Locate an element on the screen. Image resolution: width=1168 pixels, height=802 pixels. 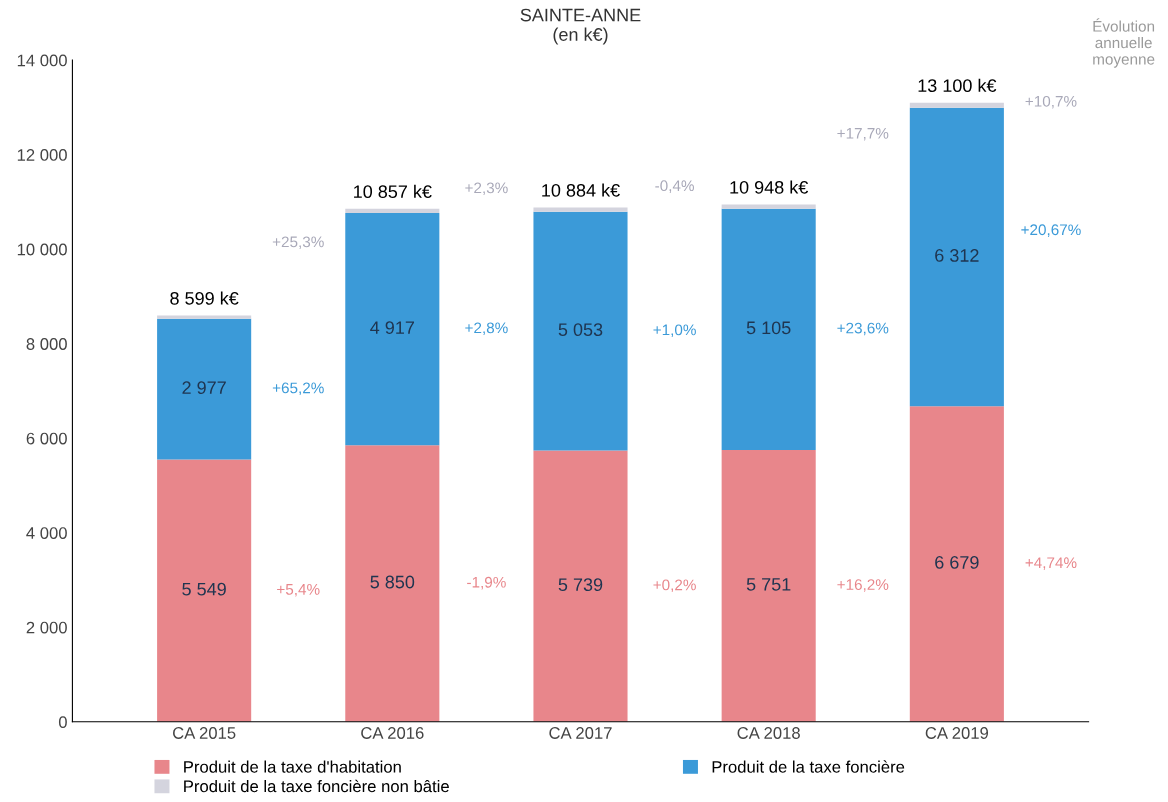
text: Évolution annuelle moyenne is located at coordinates (1124, 43).